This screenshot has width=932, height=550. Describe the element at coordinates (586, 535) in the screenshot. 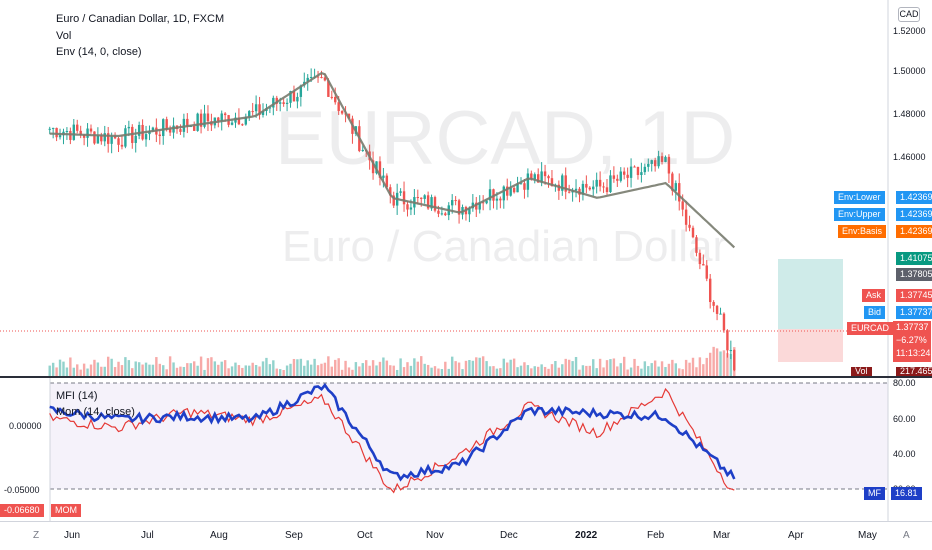

I see `time-label: 2022` at that location.